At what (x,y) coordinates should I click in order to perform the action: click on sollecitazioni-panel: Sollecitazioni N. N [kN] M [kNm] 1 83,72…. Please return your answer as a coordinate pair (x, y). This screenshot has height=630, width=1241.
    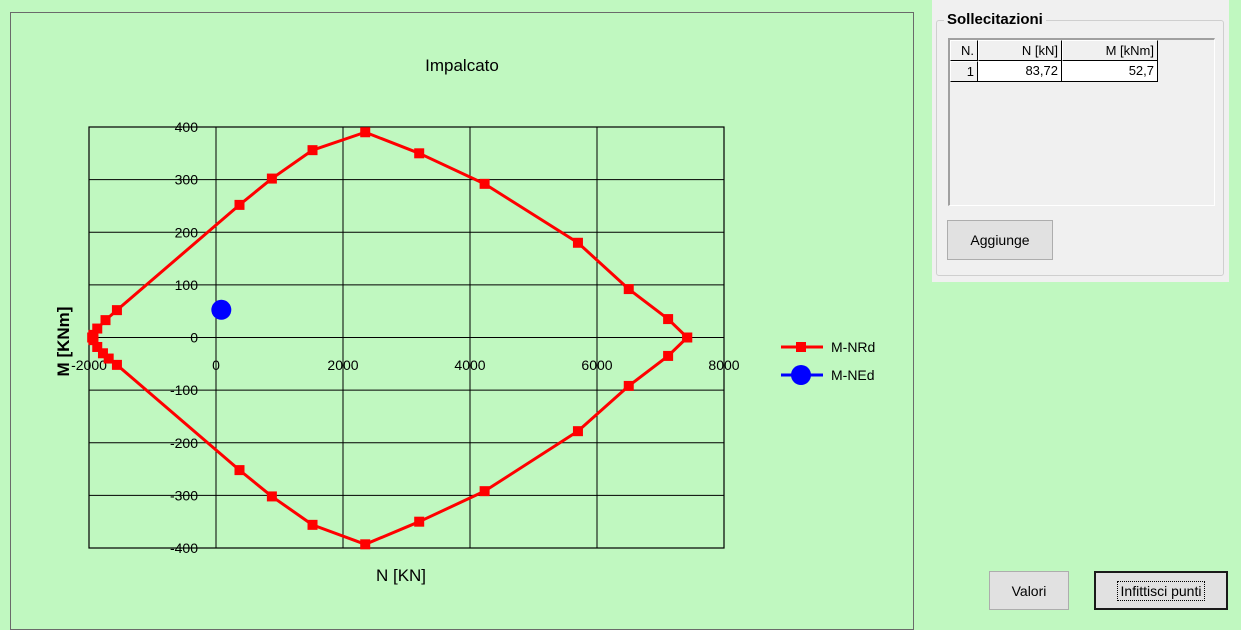
    Looking at the image, I should click on (1080, 141).